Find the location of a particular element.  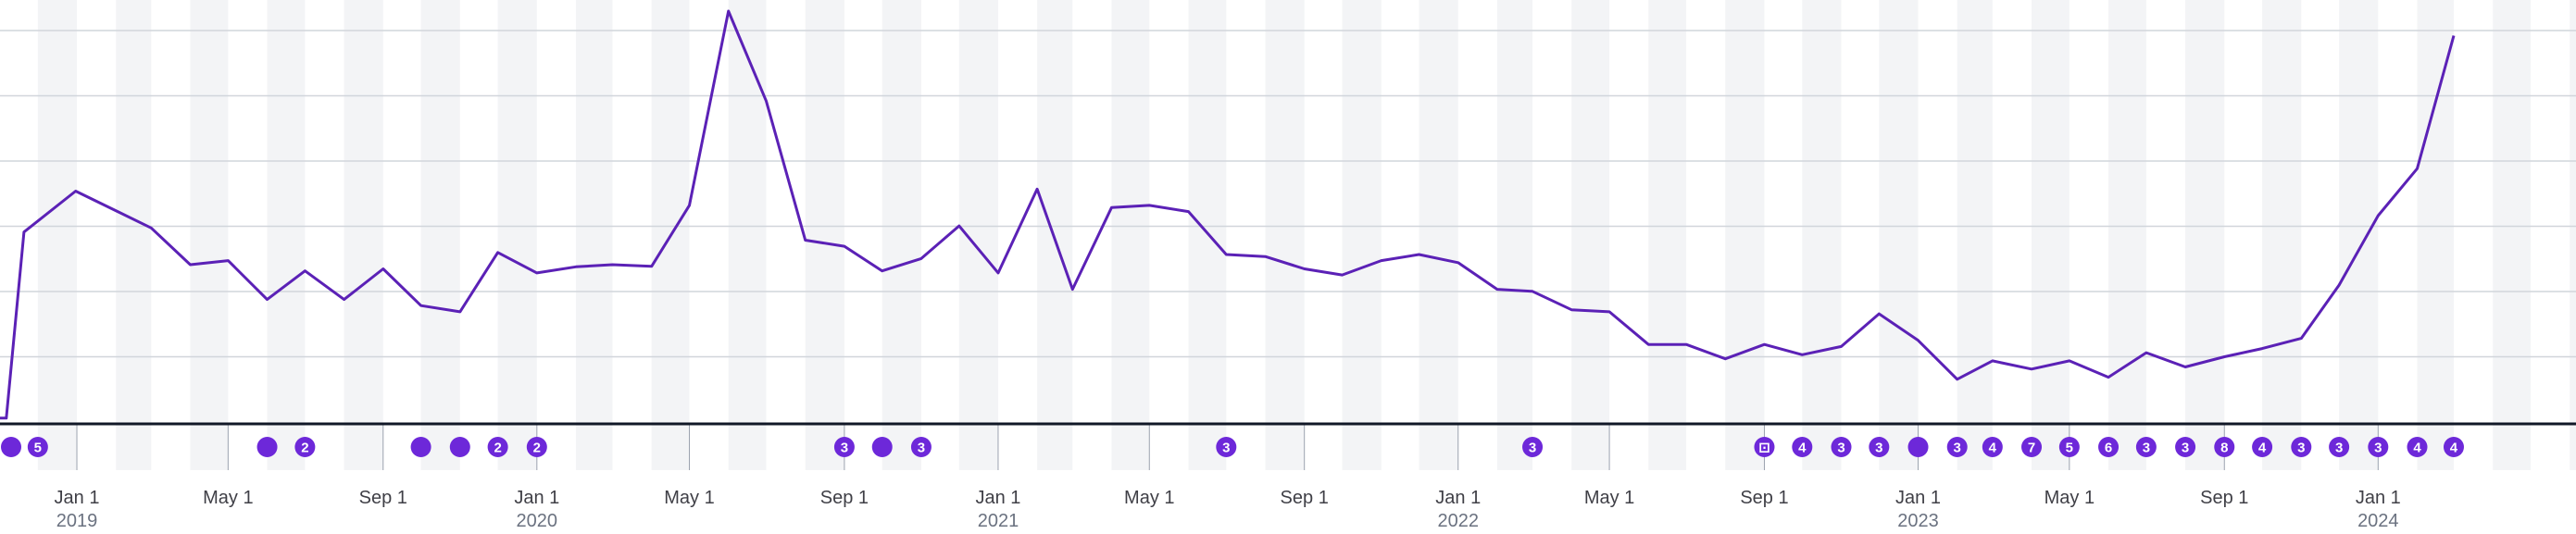

annotation-marker: 6 is located at coordinates (2109, 447).